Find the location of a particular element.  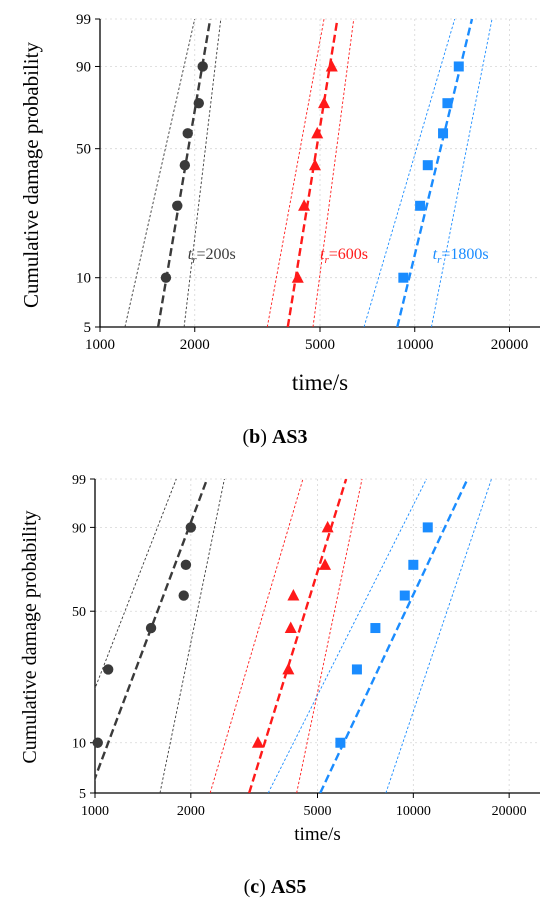

series-label: tr=600s is located at coordinates (344, 256).